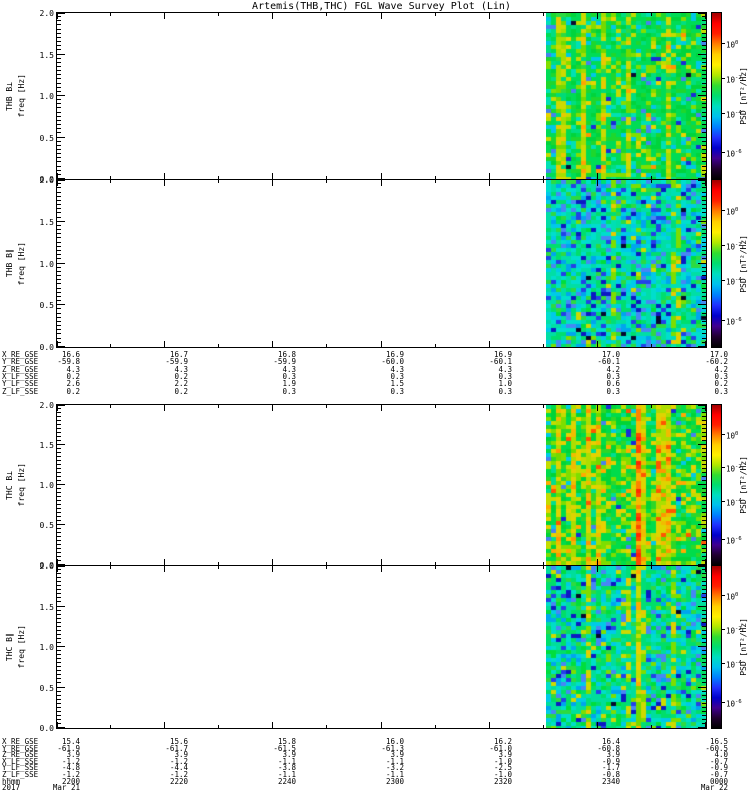 The image size is (750, 800). Describe the element at coordinates (397, 369) in the screenshot. I see `var-value: 4.3` at that location.